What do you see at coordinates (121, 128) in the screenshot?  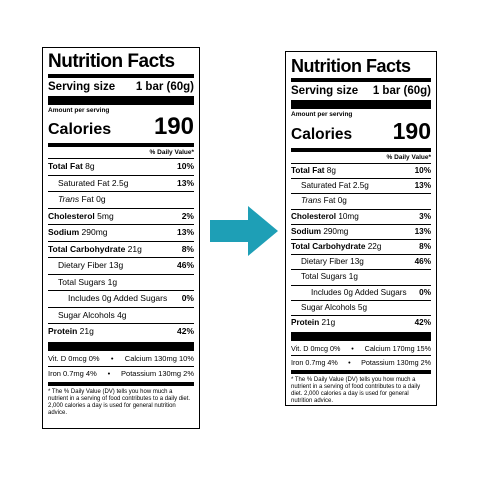 I see `calories-row: Calories 190` at bounding box center [121, 128].